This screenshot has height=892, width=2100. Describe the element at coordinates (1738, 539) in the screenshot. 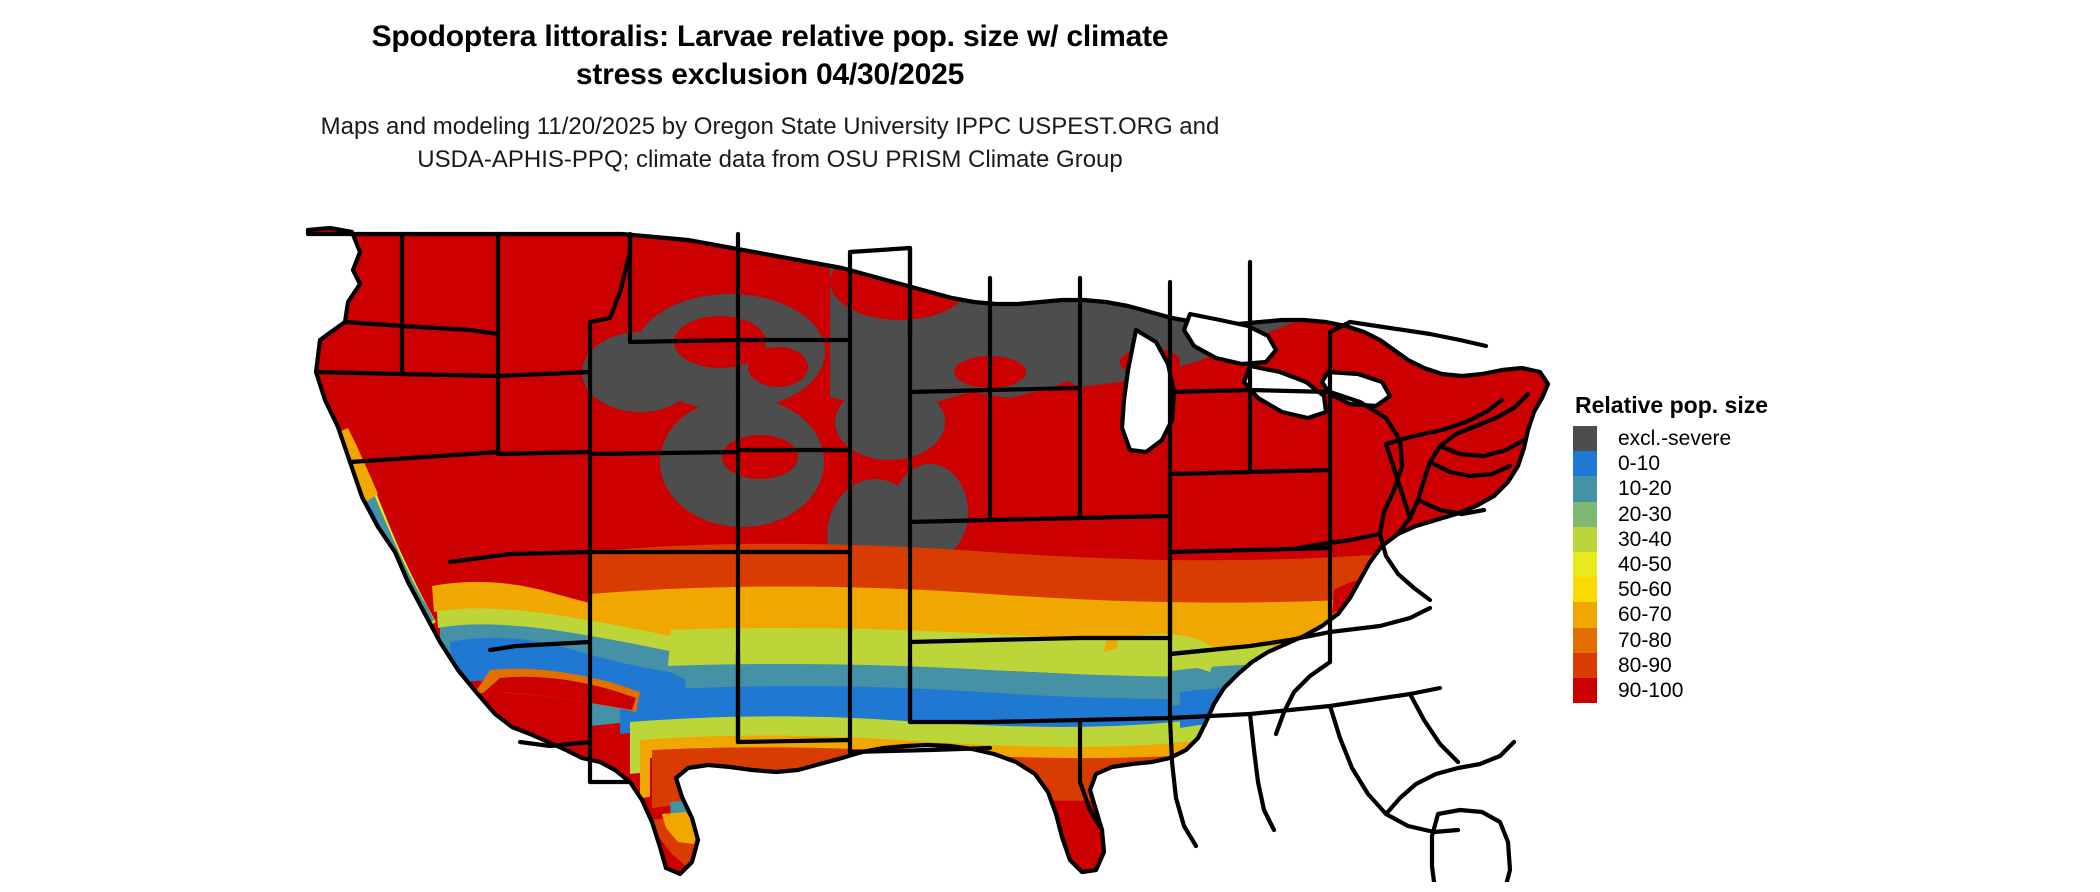

I see `legend-item: 30-40` at that location.